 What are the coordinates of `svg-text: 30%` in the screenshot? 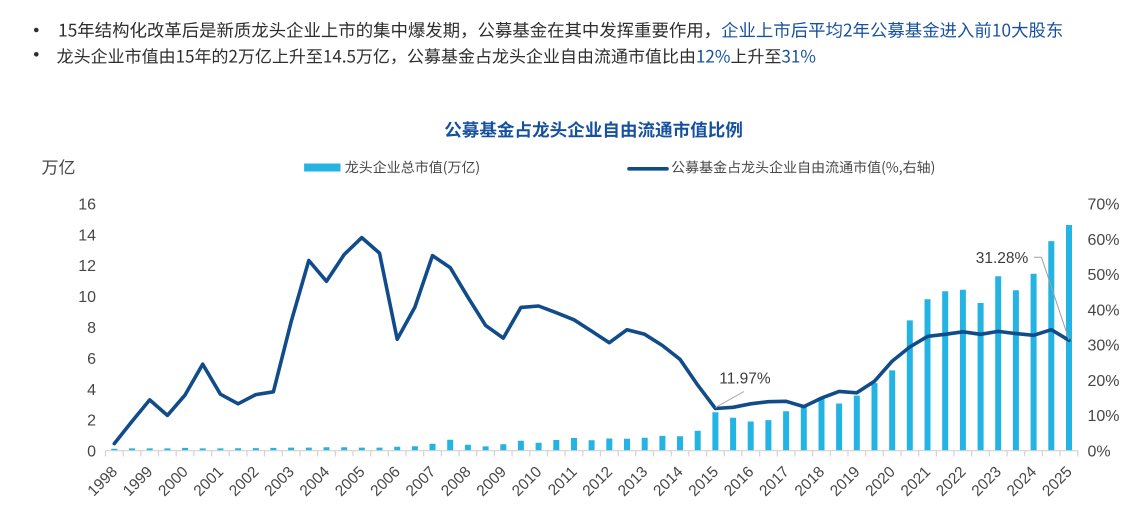 It's located at (1104, 346).